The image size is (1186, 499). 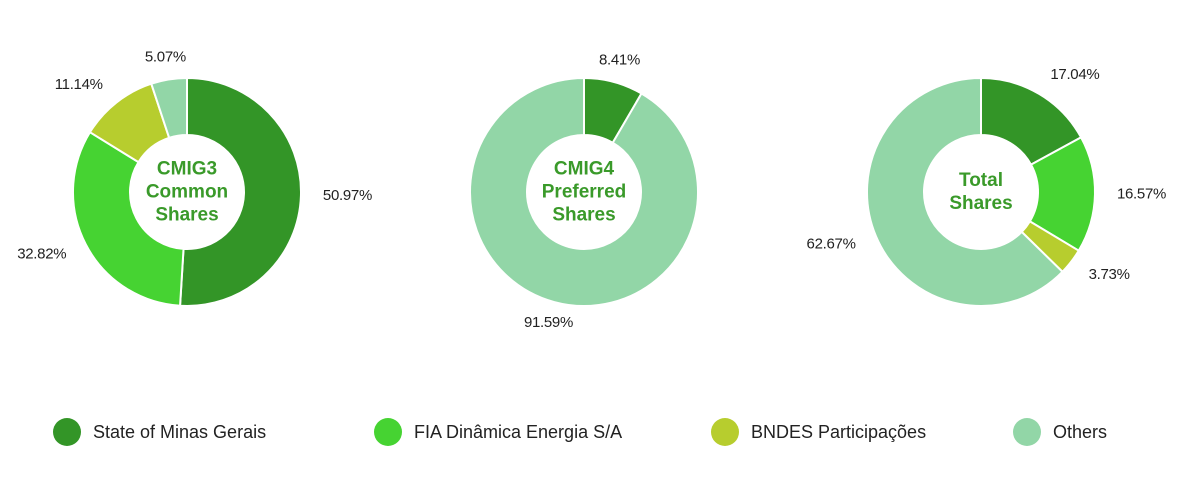 I want to click on value-label: 3.73%, so click(x=1109, y=274).